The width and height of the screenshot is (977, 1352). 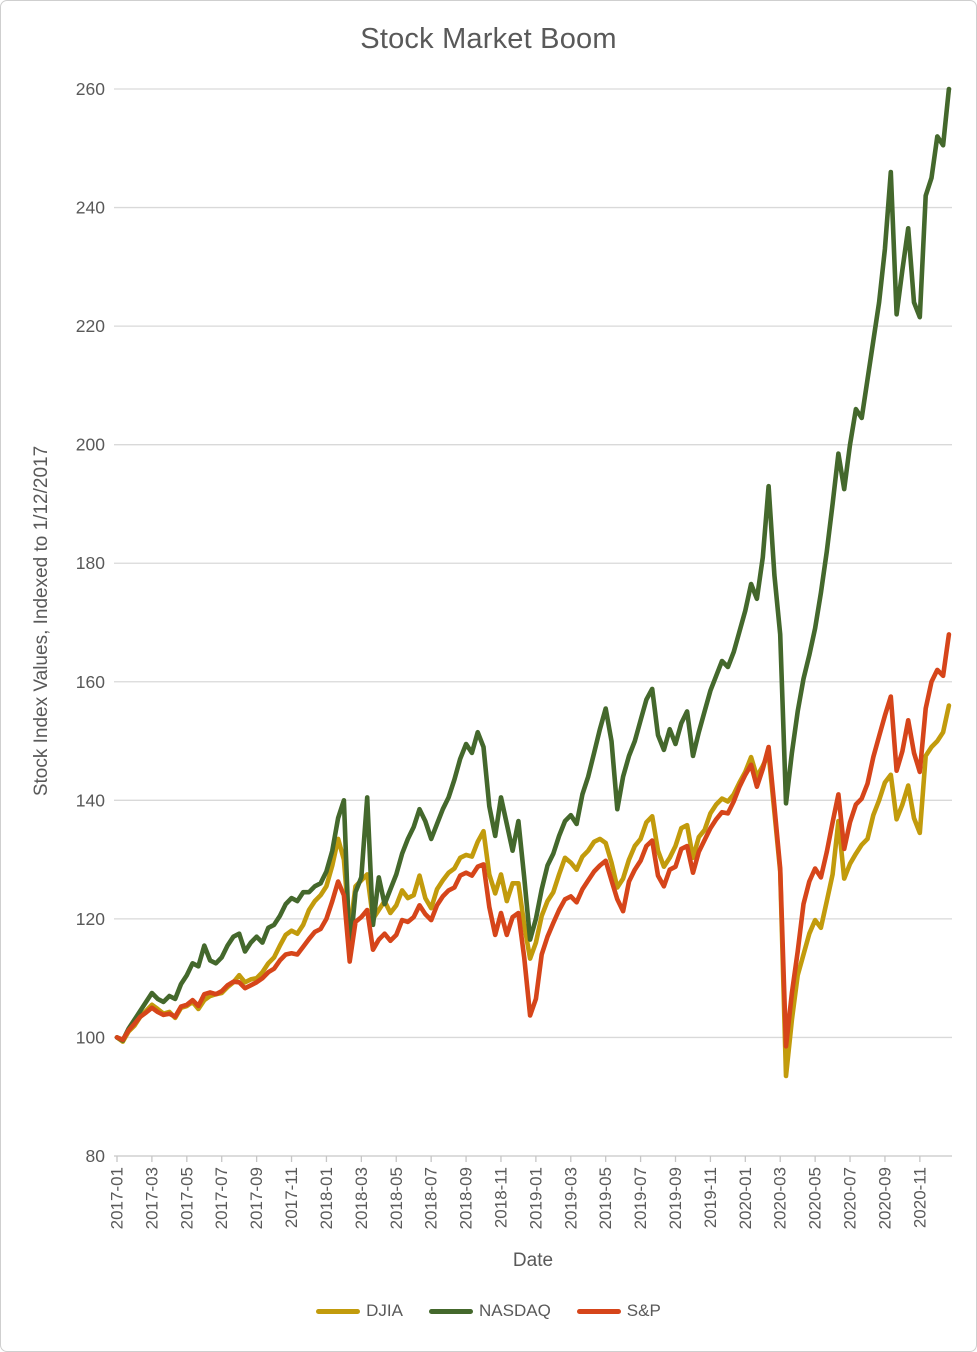 What do you see at coordinates (338, 1311) in the screenshot?
I see `djia-line-swatch` at bounding box center [338, 1311].